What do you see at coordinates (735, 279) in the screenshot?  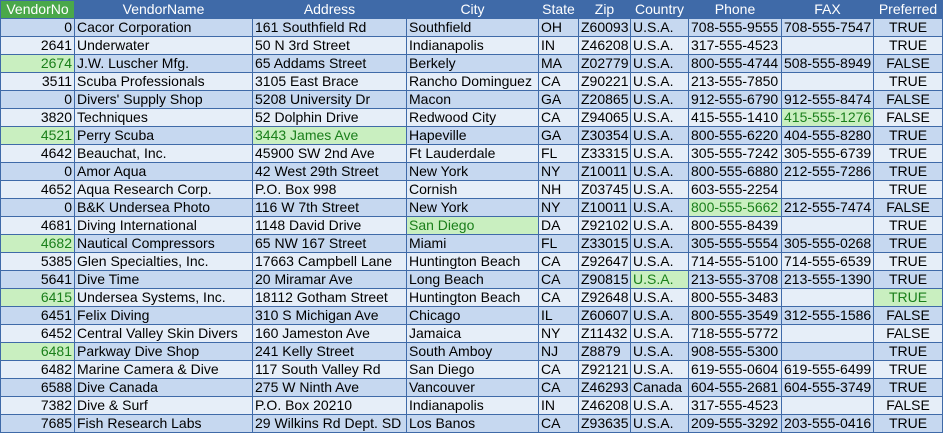 I see `cell-phone: 213-555-3708` at bounding box center [735, 279].